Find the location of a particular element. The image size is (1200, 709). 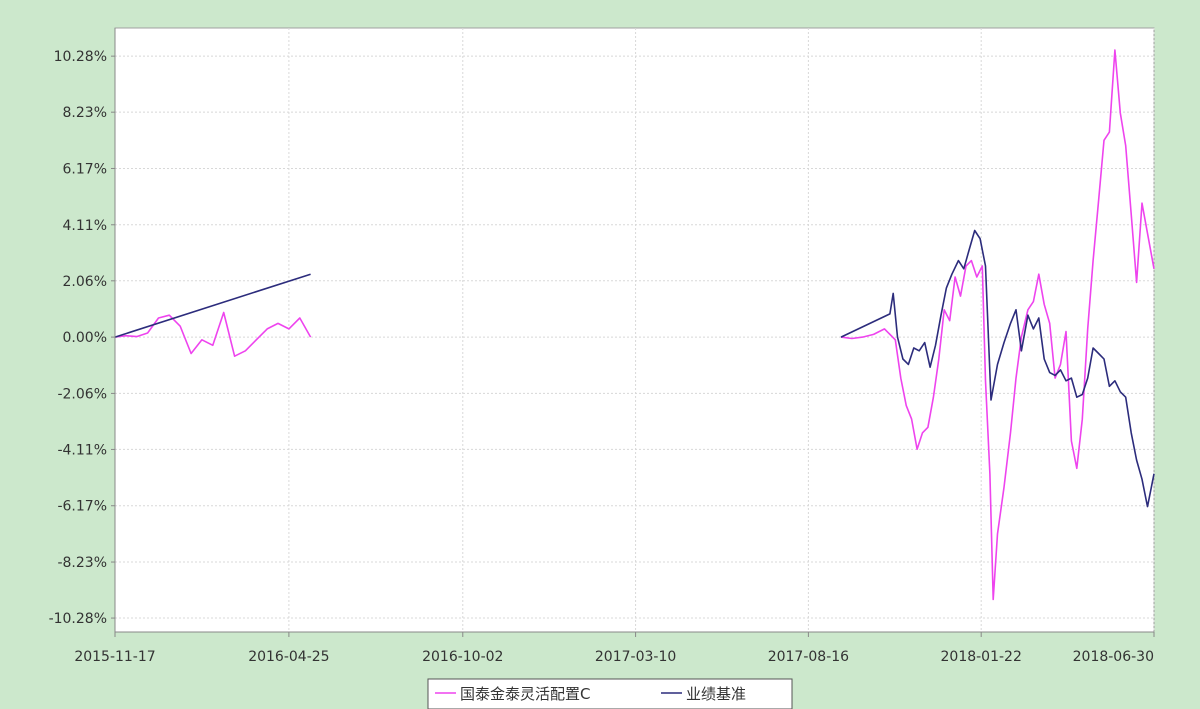

legend-box is located at coordinates (610, 693).